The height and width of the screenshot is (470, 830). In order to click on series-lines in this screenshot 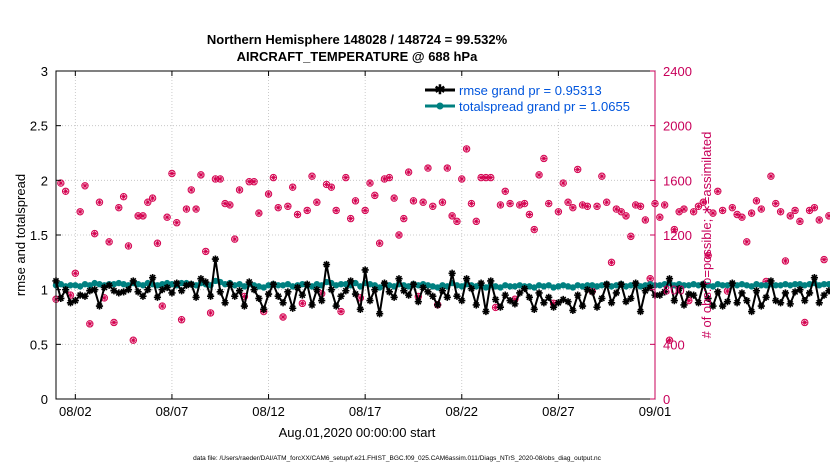, I will do `click(441, 286)`.